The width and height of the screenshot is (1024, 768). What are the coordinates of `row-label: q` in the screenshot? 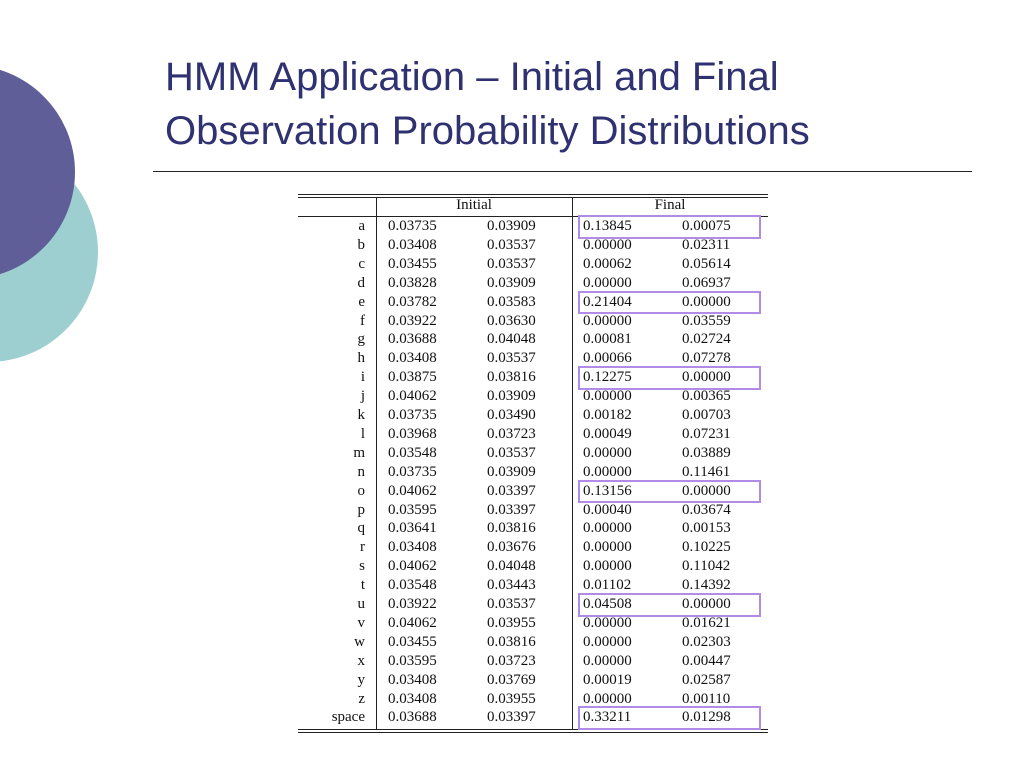 It's located at (361, 528).